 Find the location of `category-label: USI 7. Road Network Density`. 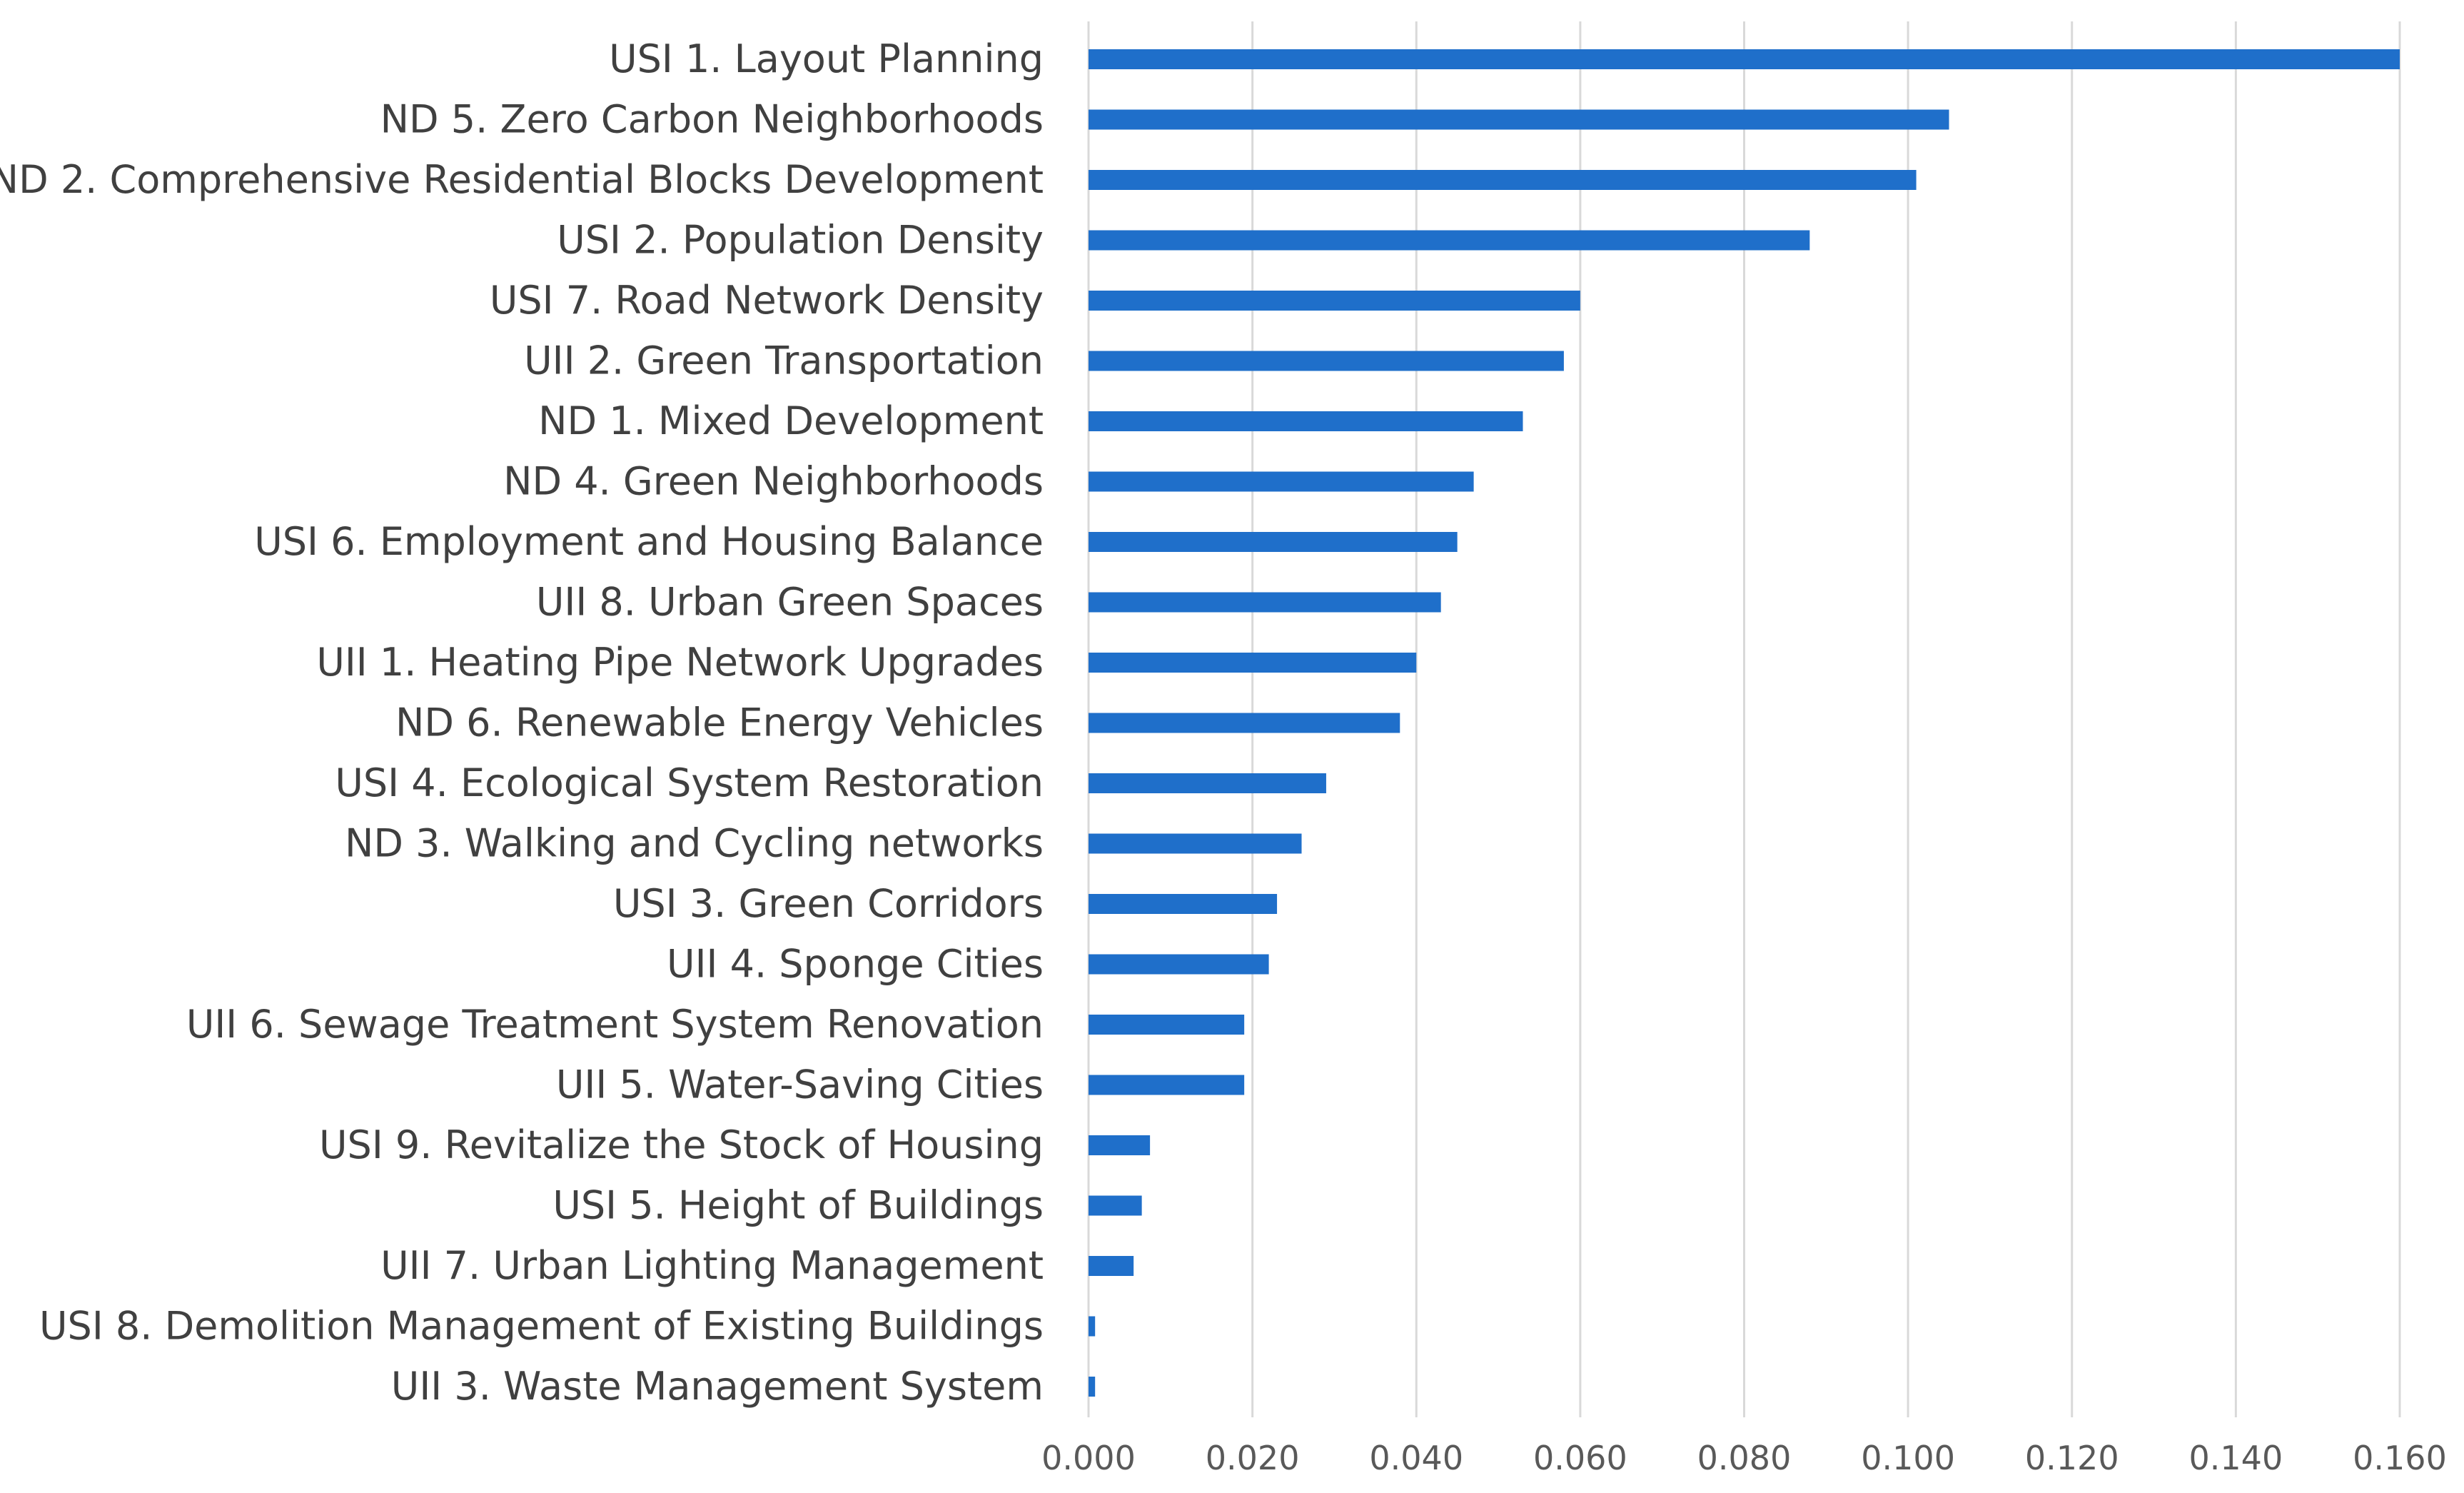

category-label: USI 7. Road Network Density is located at coordinates (767, 301).